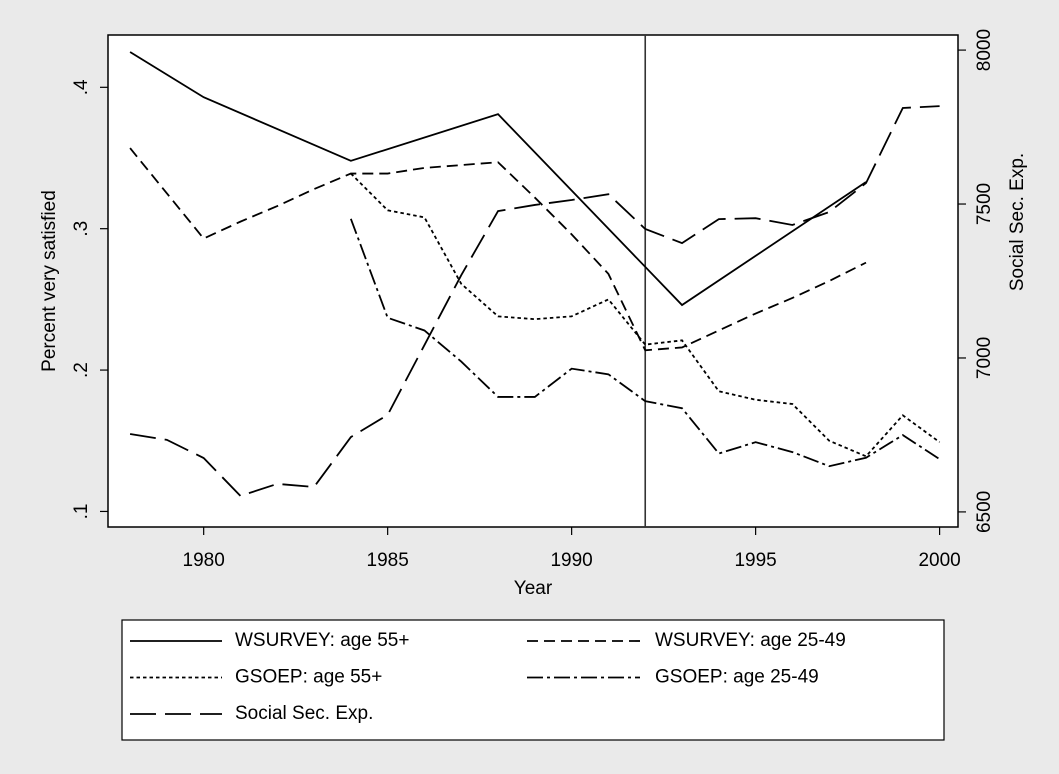 Image resolution: width=1059 pixels, height=774 pixels. What do you see at coordinates (322, 640) in the screenshot?
I see `legend-label: WSURVEY: age 55+` at bounding box center [322, 640].